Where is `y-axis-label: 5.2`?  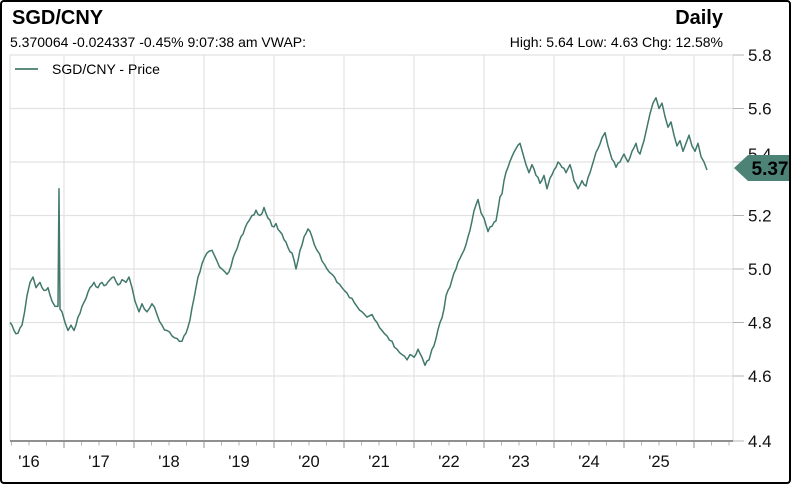 y-axis-label: 5.2 is located at coordinates (760, 216).